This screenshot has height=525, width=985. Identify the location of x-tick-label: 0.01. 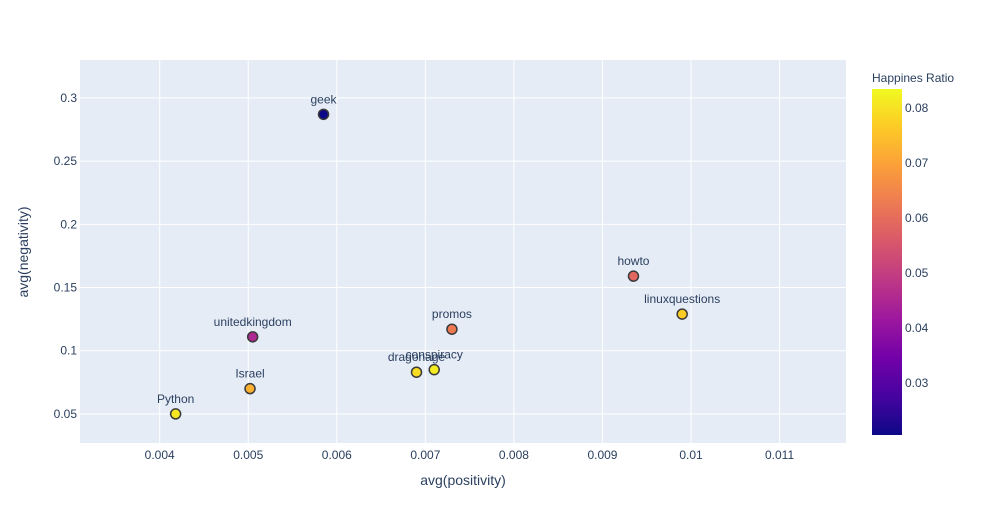
(691, 455).